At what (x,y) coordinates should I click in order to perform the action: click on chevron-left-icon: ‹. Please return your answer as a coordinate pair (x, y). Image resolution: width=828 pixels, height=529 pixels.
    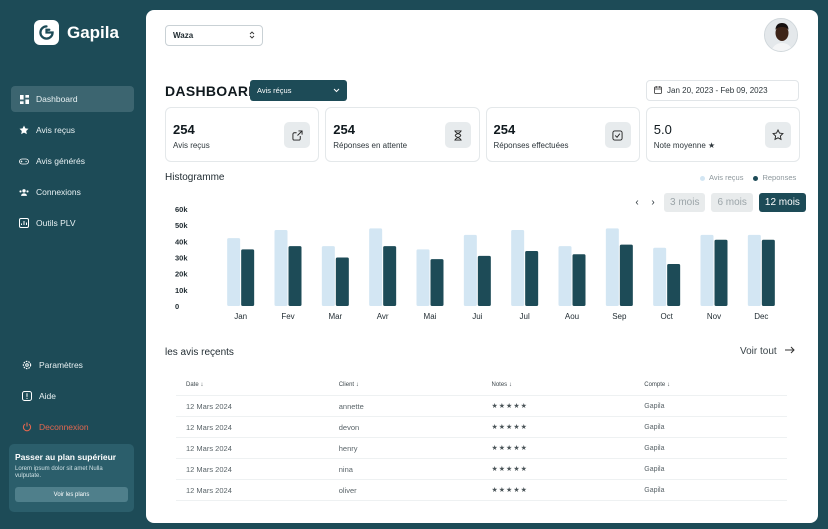
    Looking at the image, I should click on (637, 202).